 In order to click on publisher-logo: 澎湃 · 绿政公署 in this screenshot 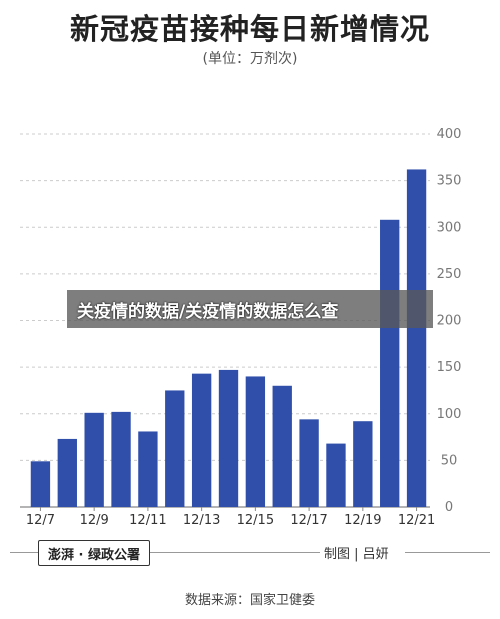, I will do `click(94, 553)`.